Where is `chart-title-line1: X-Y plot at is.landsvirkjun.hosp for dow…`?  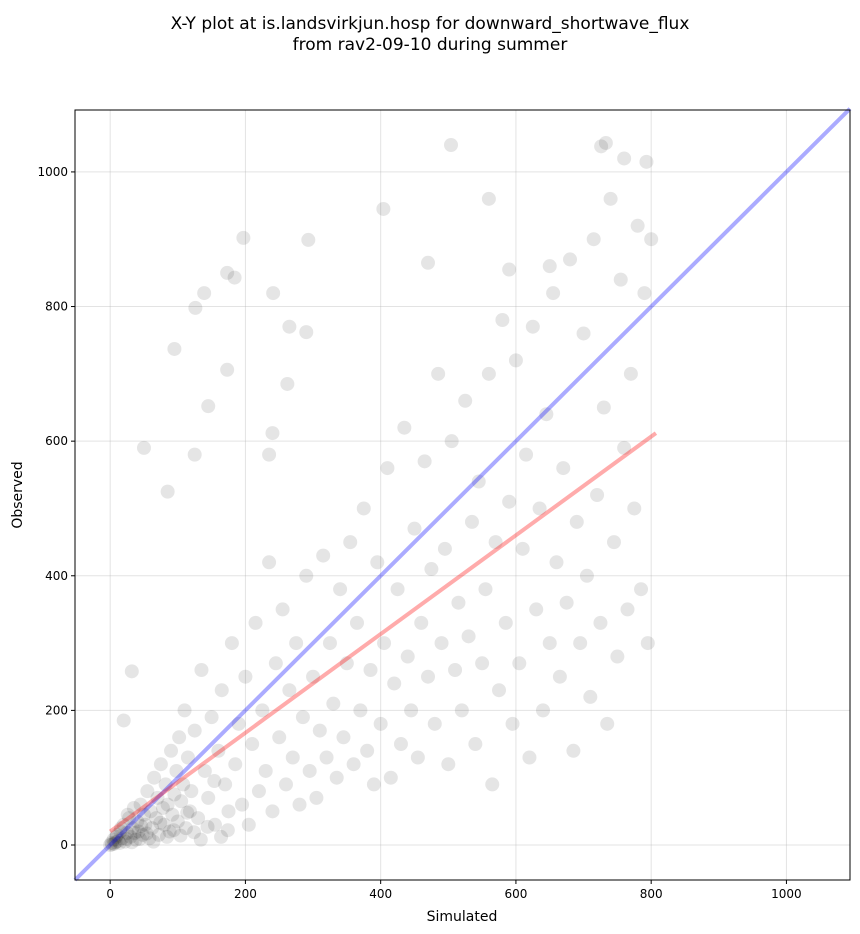
chart-title-line1: X-Y plot at is.landsvirkjun.hosp for dow… is located at coordinates (430, 24).